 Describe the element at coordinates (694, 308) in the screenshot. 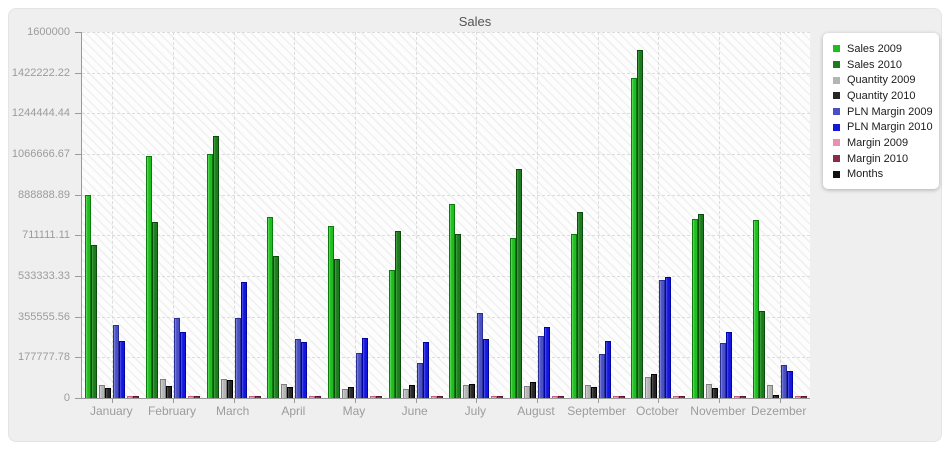

I see `bar-sales-2009-november` at that location.